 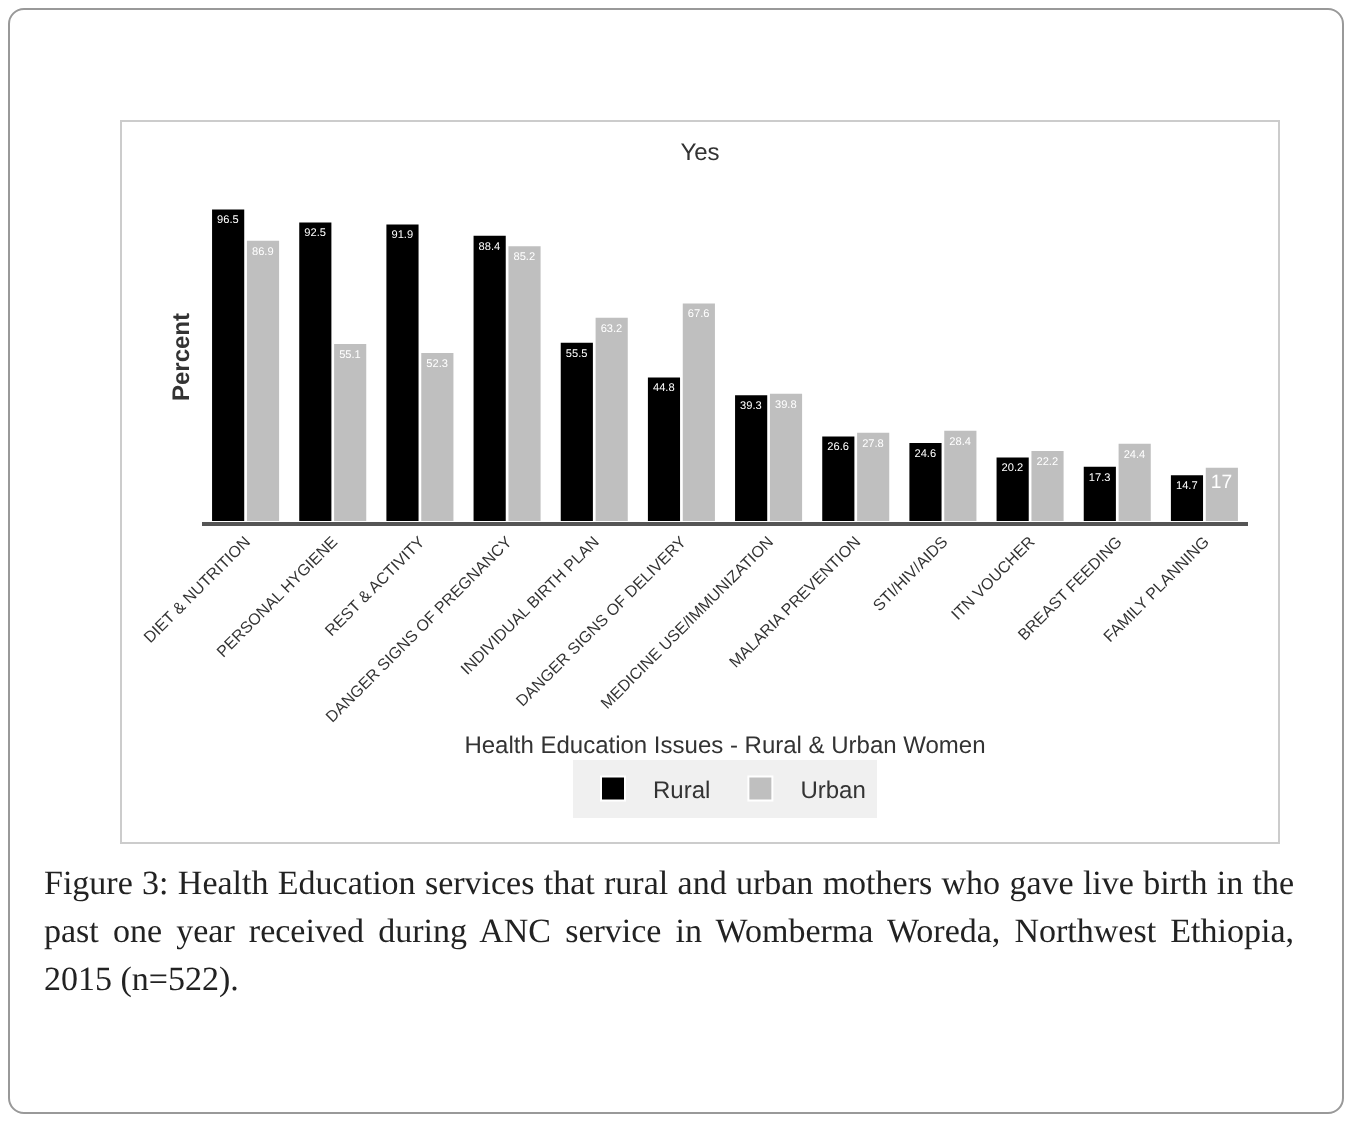 What do you see at coordinates (700, 152) in the screenshot?
I see `chart-title: Yes` at bounding box center [700, 152].